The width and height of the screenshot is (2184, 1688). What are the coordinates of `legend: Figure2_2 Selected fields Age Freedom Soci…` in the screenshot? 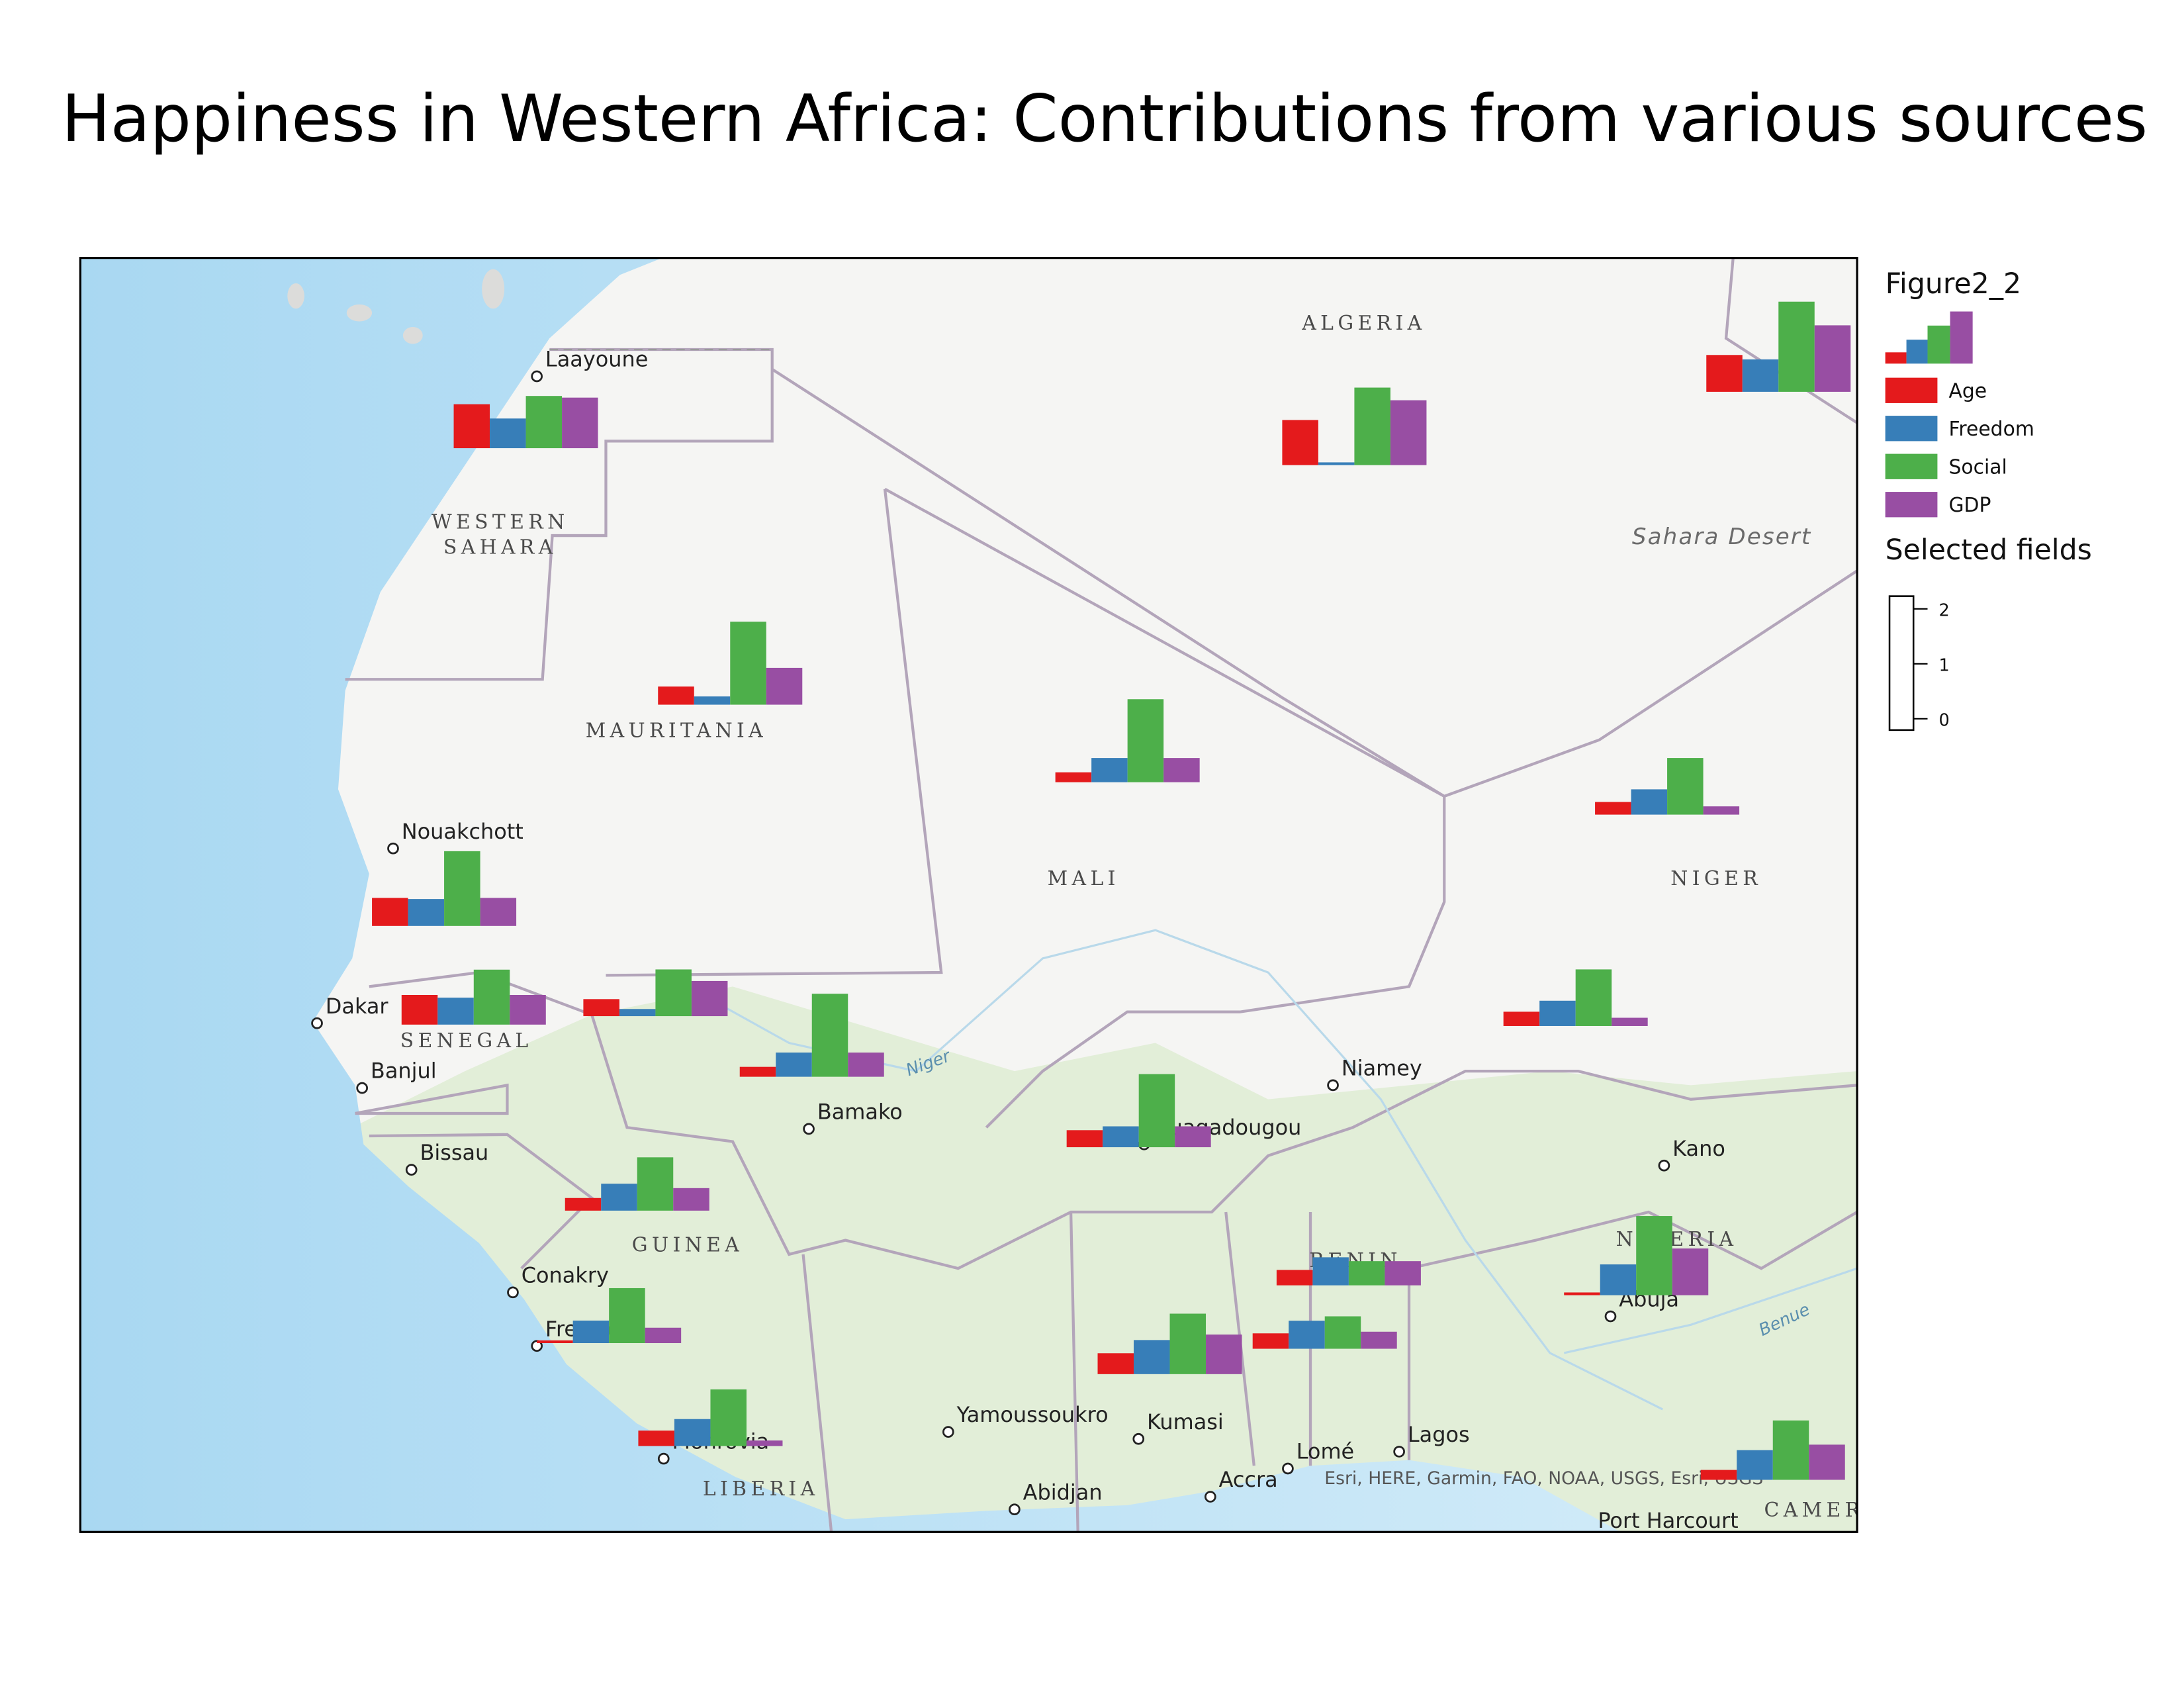 It's located at (1988, 499).